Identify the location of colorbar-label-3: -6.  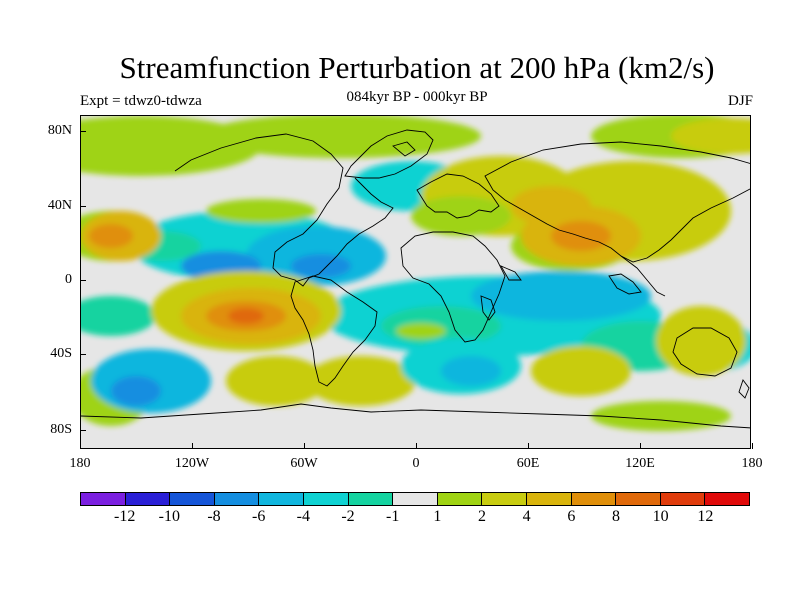
(258, 516).